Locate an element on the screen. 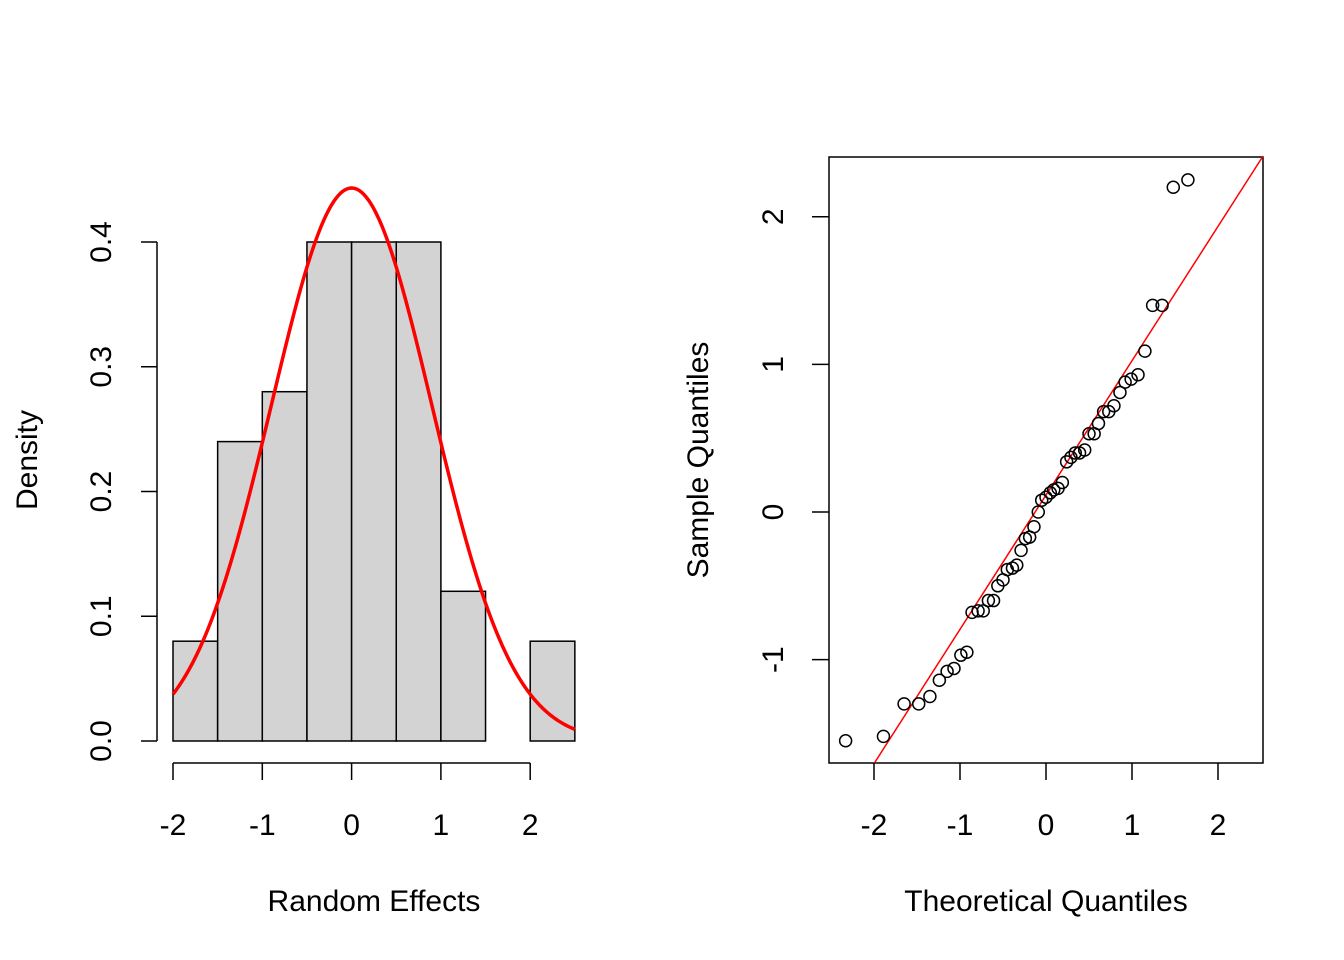 Image resolution: width=1344 pixels, height=960 pixels. y-tick-label: 0.1 is located at coordinates (101, 616).